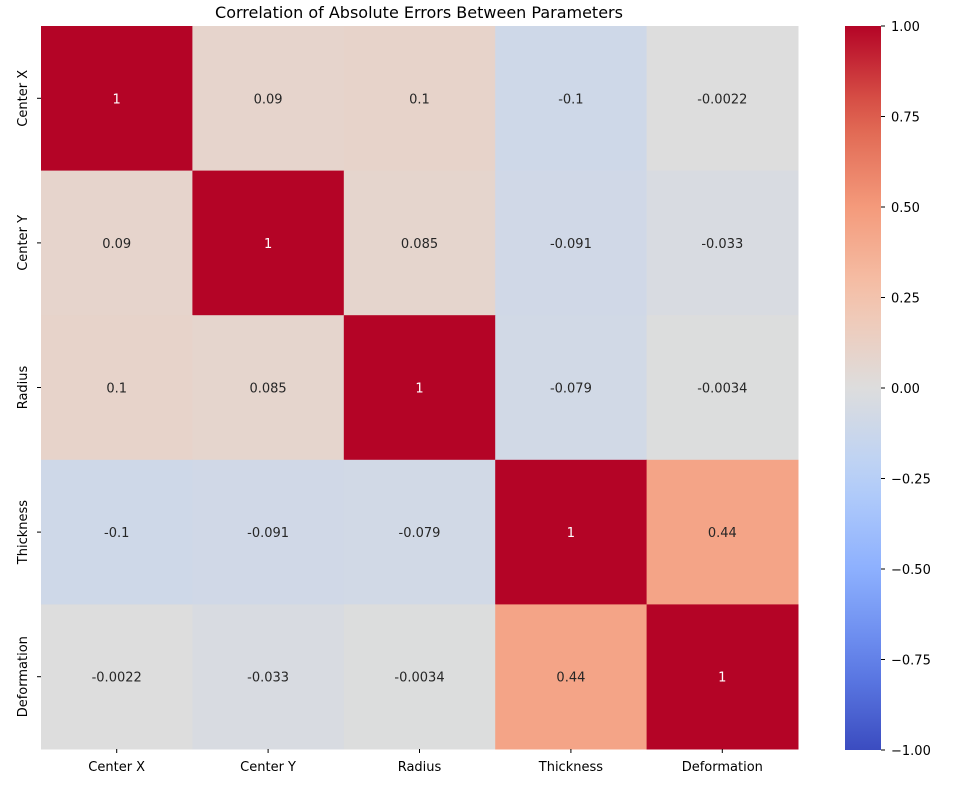 The height and width of the screenshot is (788, 956). What do you see at coordinates (911, 480) in the screenshot?
I see `colorbar-tick-label: −0.25` at bounding box center [911, 480].